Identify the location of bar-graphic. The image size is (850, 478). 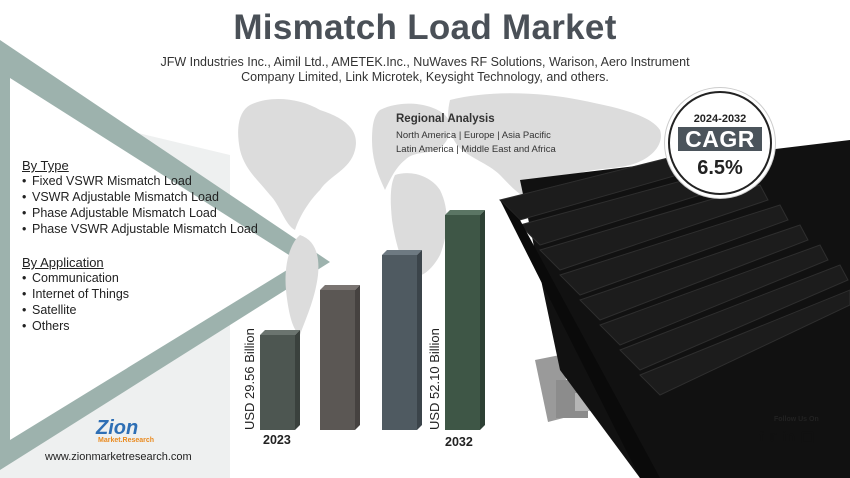
(372, 320).